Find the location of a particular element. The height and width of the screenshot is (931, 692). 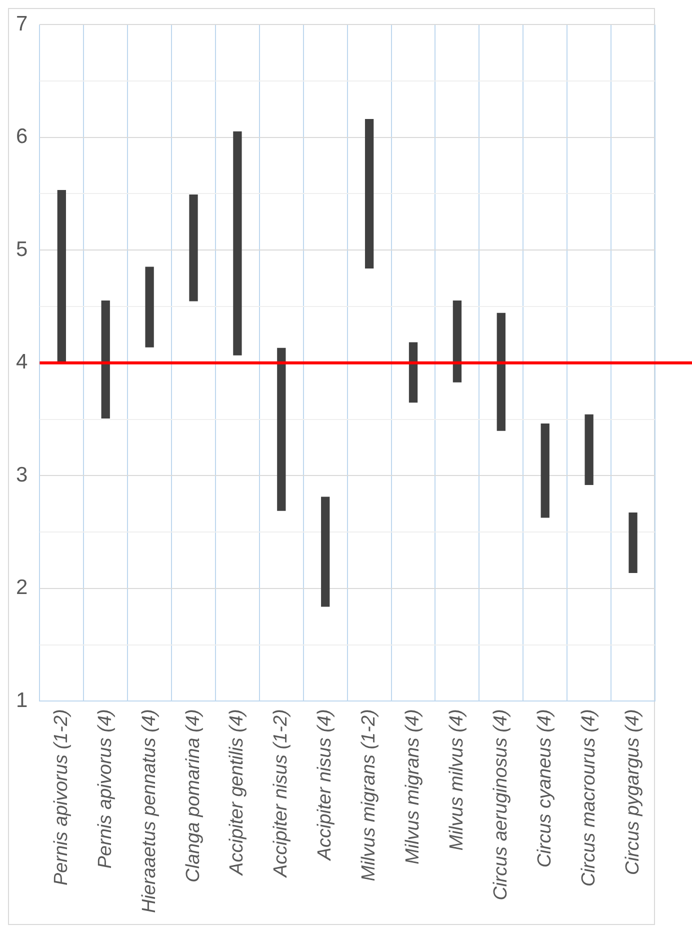

x-tick-label: Accipiter nisus (1-2) is located at coordinates (281, 793).